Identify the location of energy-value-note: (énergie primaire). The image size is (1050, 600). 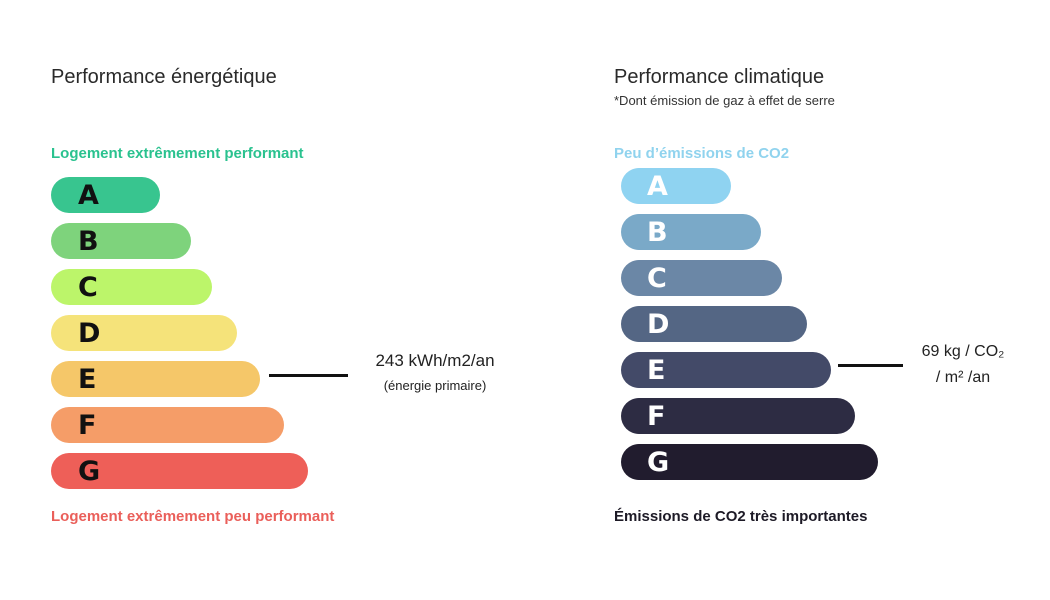
(435, 385).